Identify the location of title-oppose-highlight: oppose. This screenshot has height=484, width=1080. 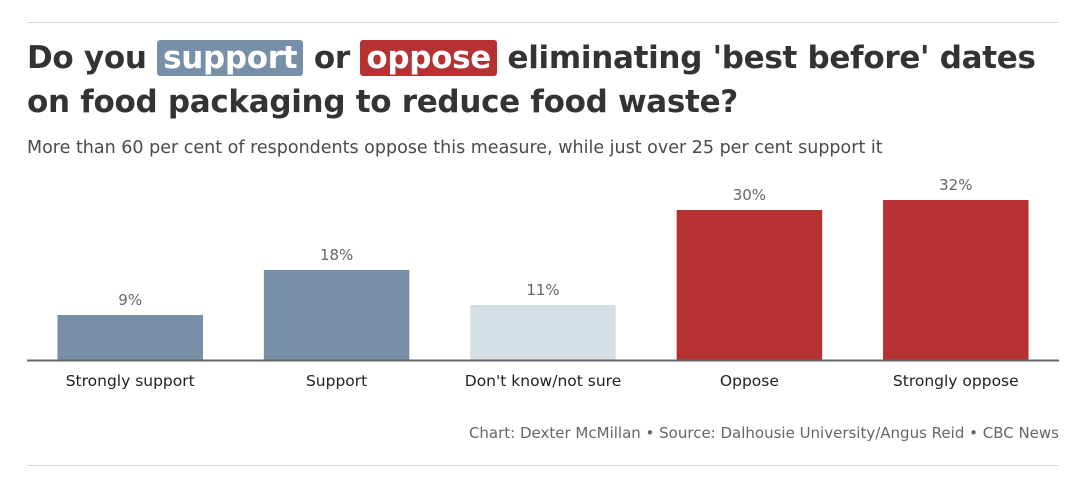
(428, 58).